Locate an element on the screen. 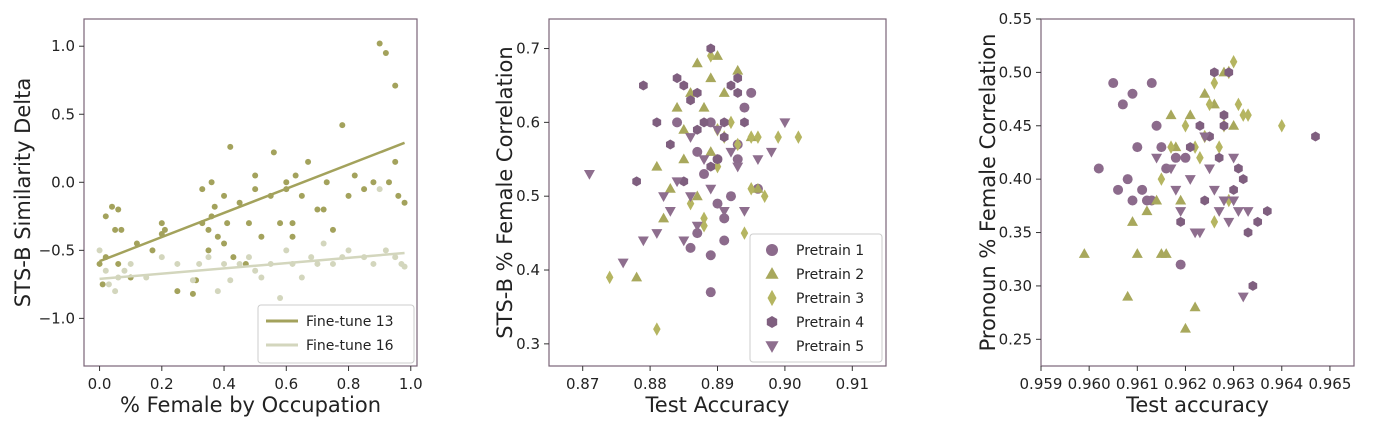 The width and height of the screenshot is (1375, 433). y-tick-label: 0.7 is located at coordinates (528, 49).